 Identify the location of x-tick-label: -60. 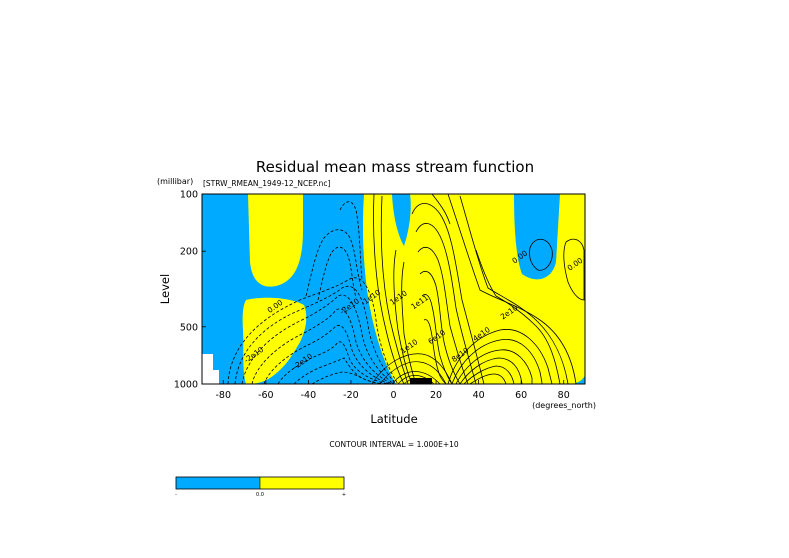
(266, 395).